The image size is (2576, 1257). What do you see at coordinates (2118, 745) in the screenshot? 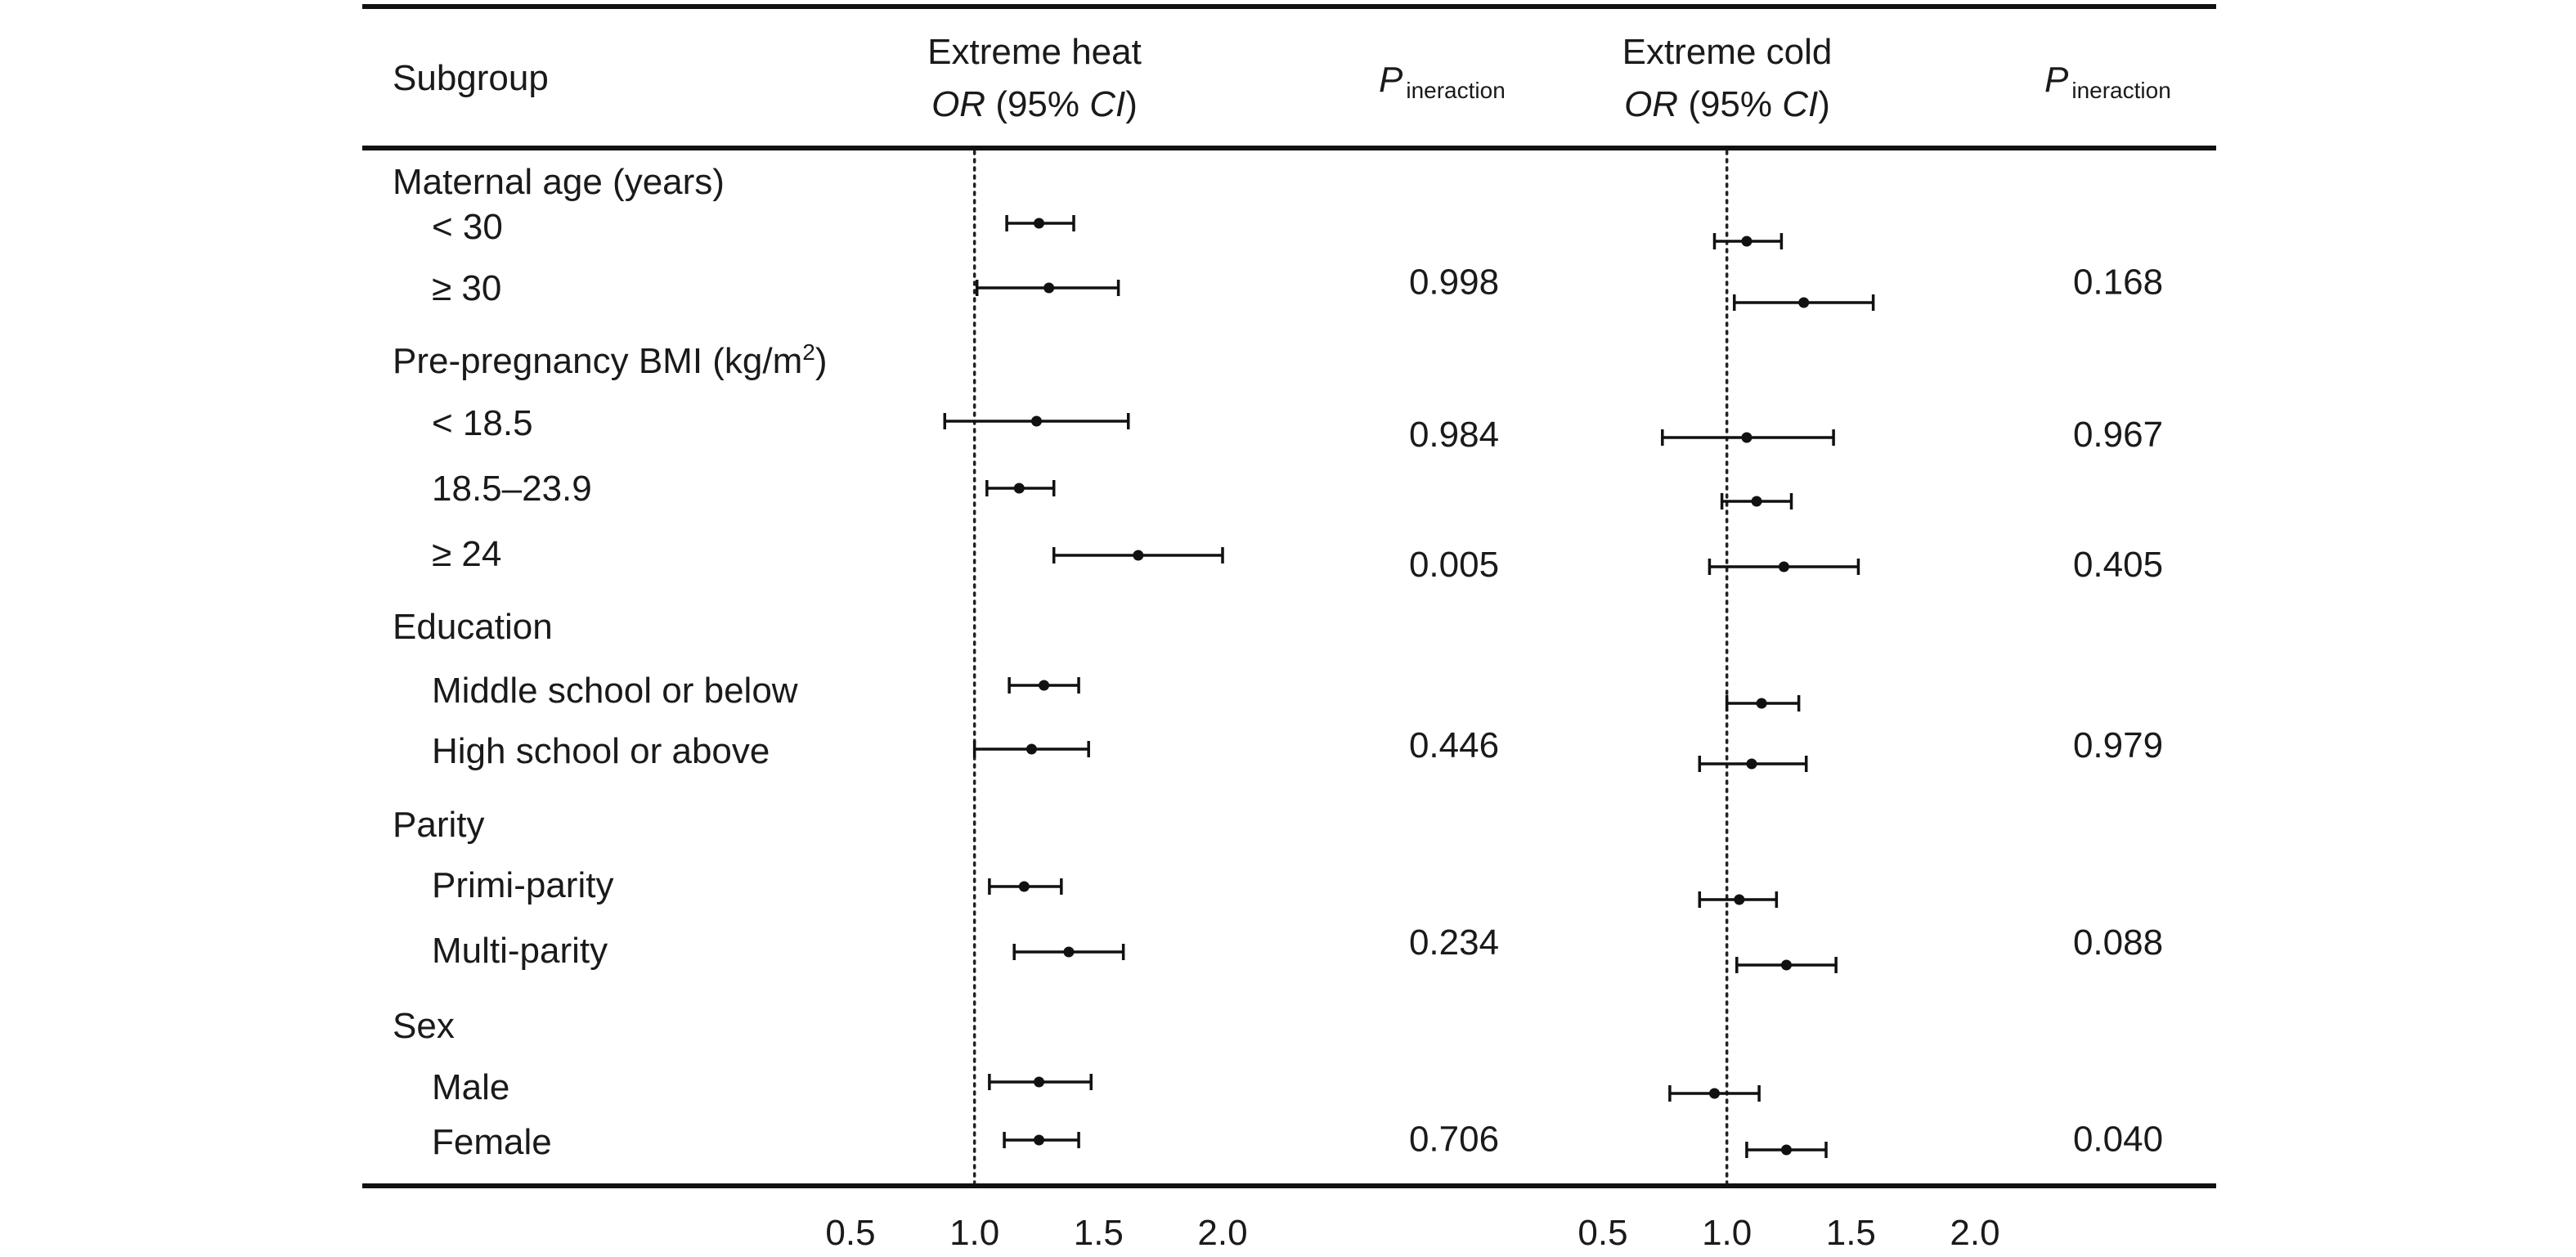
I see `cold-p-value: 0.979` at bounding box center [2118, 745].